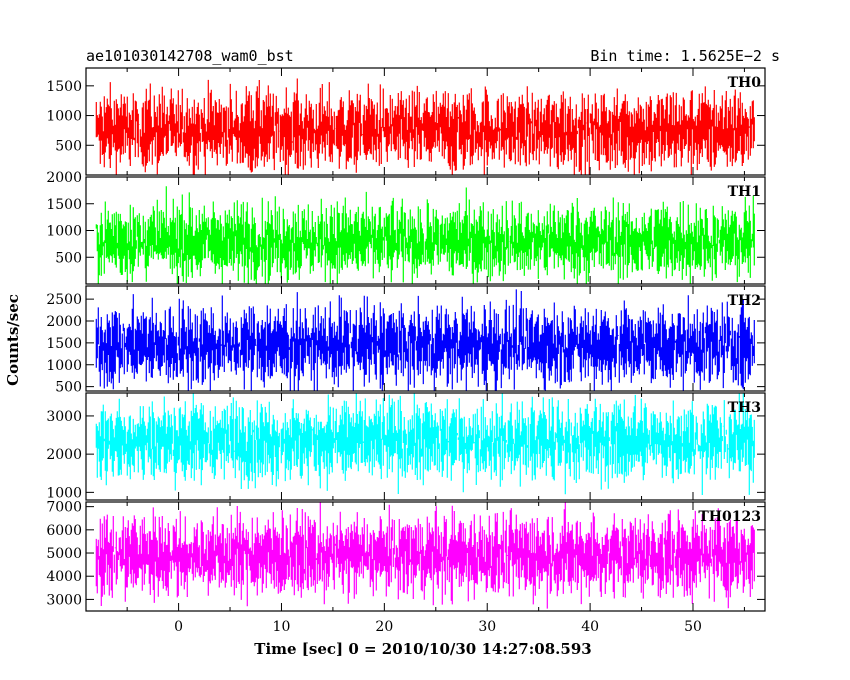 This screenshot has height=680, width=850. What do you see at coordinates (64, 577) in the screenshot?
I see `y-tick-label-th0123-4000: 4000` at bounding box center [64, 577].